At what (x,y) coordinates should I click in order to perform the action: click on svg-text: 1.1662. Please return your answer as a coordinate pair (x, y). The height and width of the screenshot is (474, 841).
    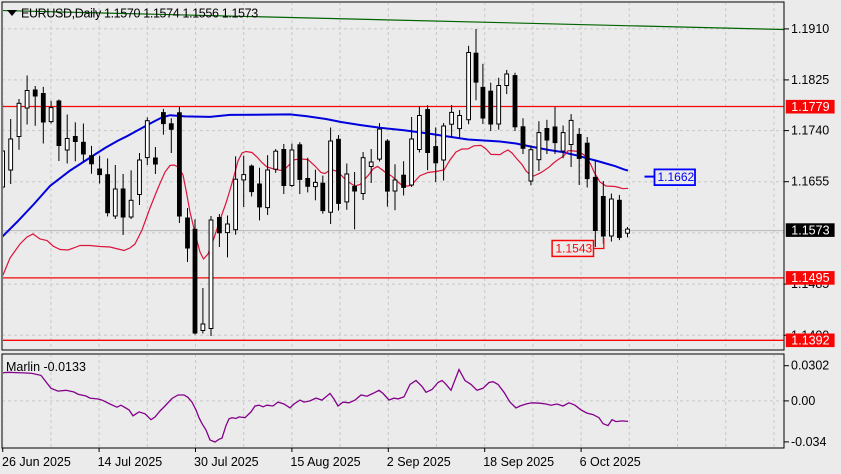
    Looking at the image, I should click on (676, 177).